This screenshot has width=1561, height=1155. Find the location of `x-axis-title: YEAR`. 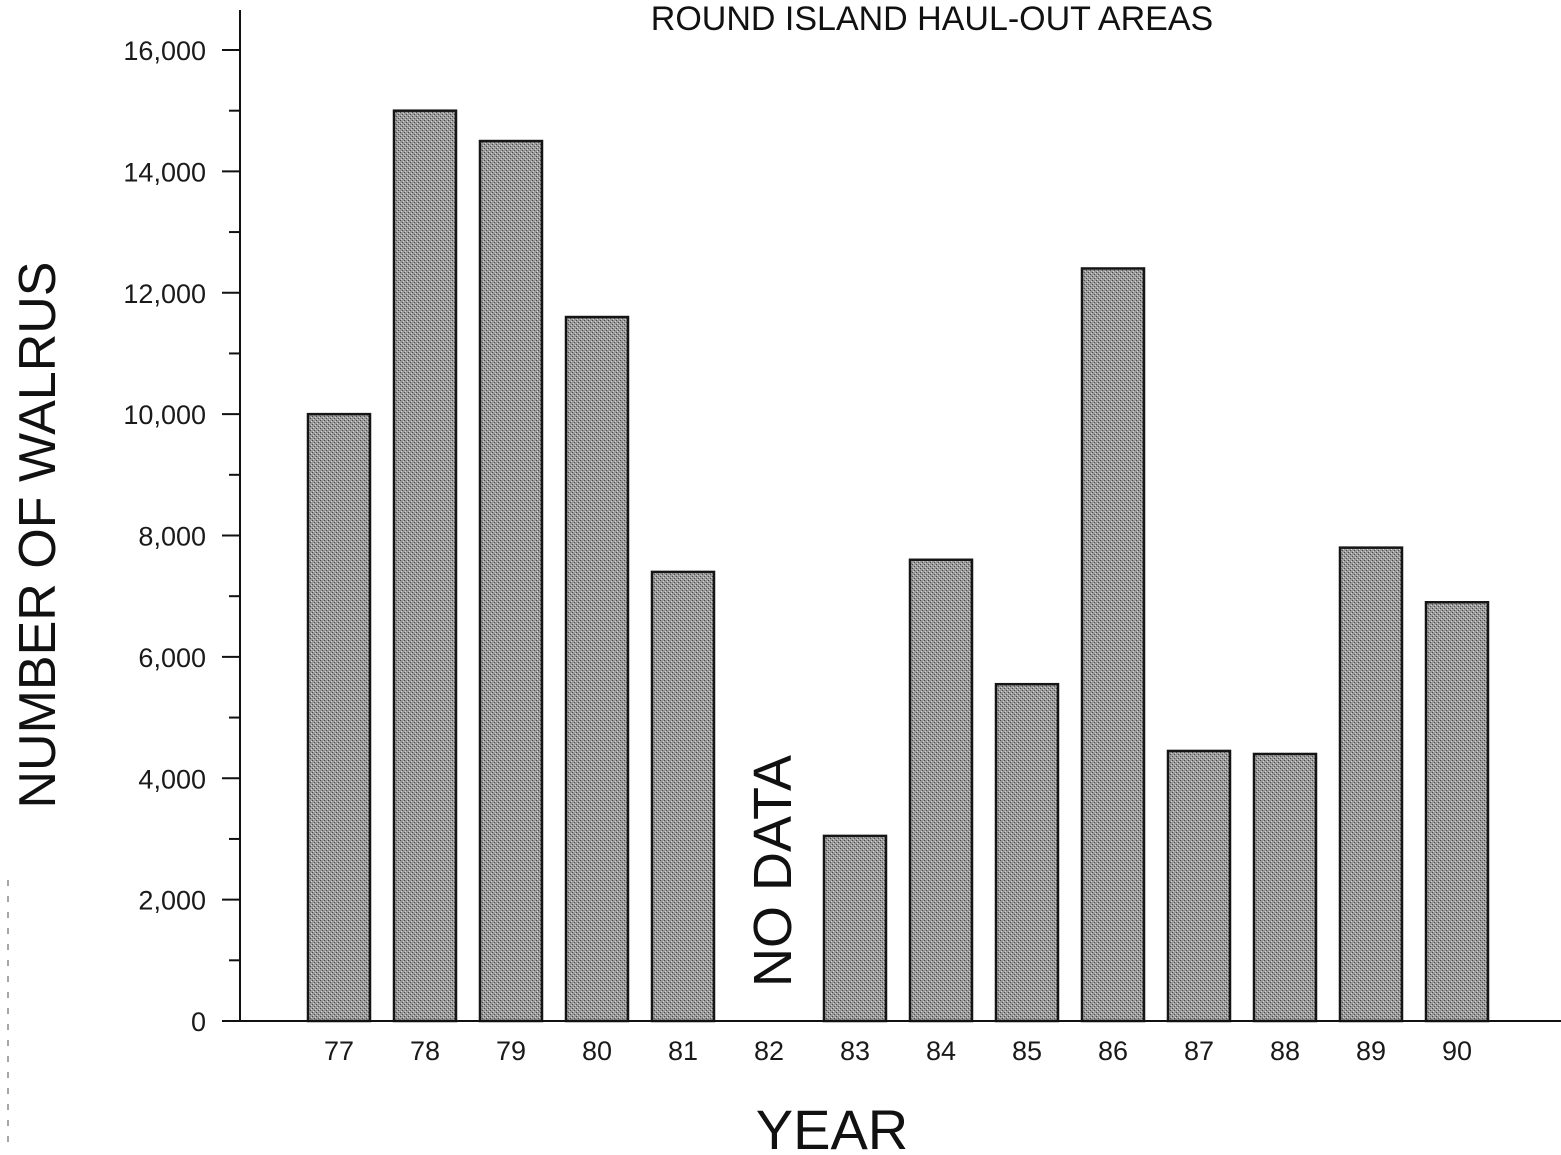

x-axis-title: YEAR is located at coordinates (832, 1126).